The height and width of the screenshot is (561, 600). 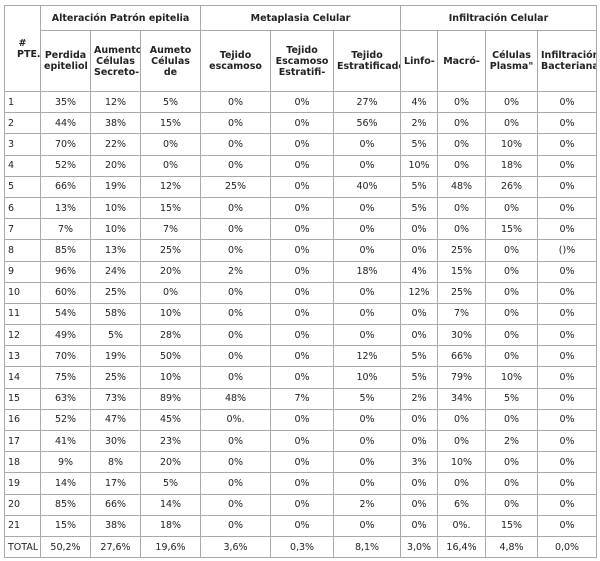 What do you see at coordinates (170, 61) in the screenshot?
I see `column-header: Aumeto Células de` at bounding box center [170, 61].